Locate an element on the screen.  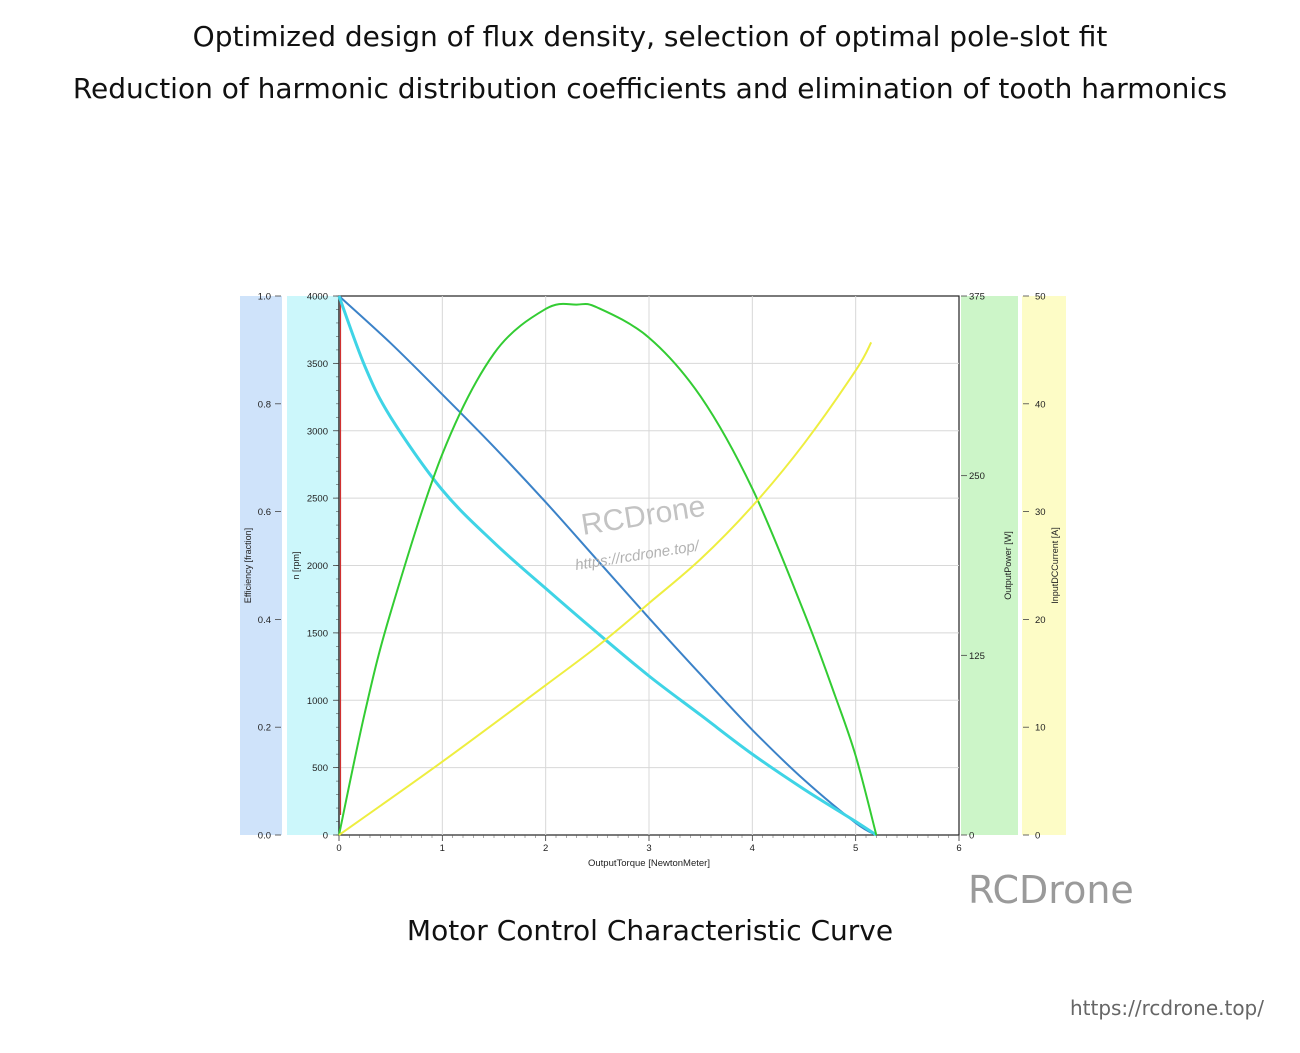
power-tick-label: 0 is located at coordinates (971, 836).